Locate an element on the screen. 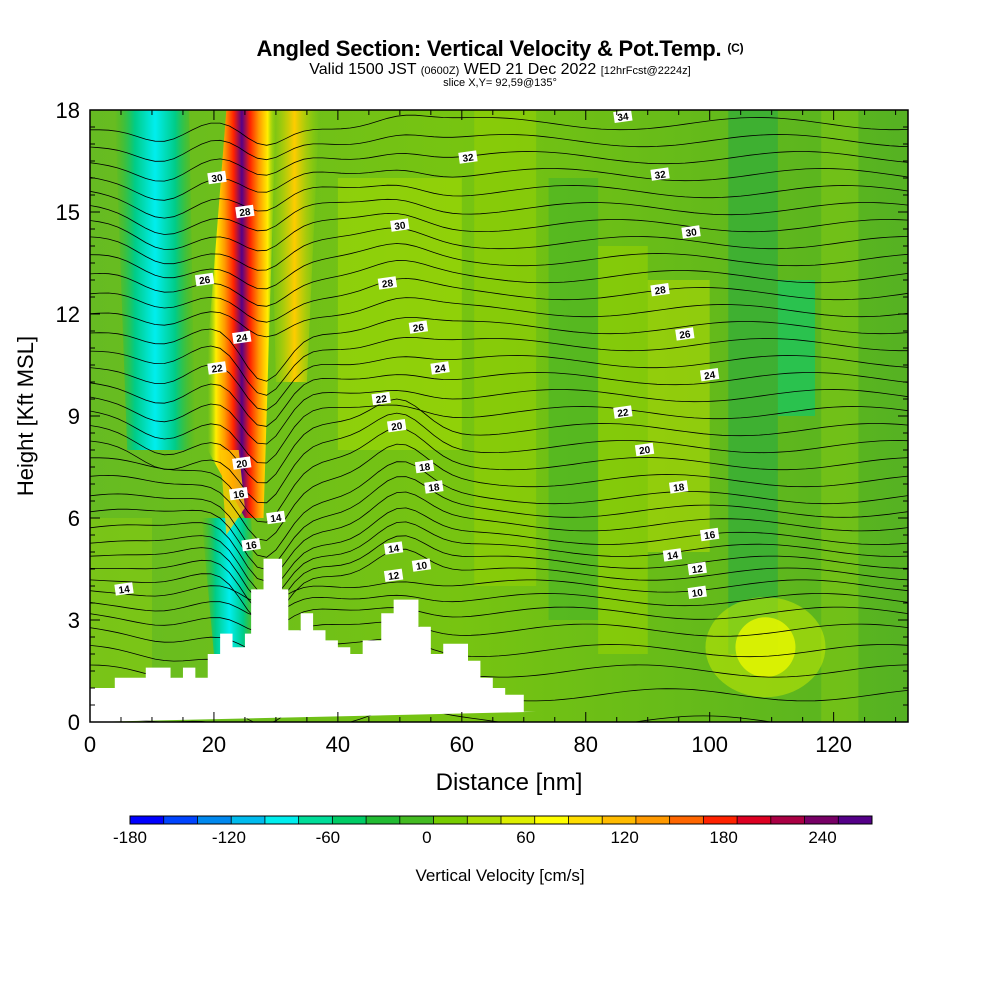 This screenshot has height=1000, width=1000. colorbar-tick-label: -120 is located at coordinates (229, 837).